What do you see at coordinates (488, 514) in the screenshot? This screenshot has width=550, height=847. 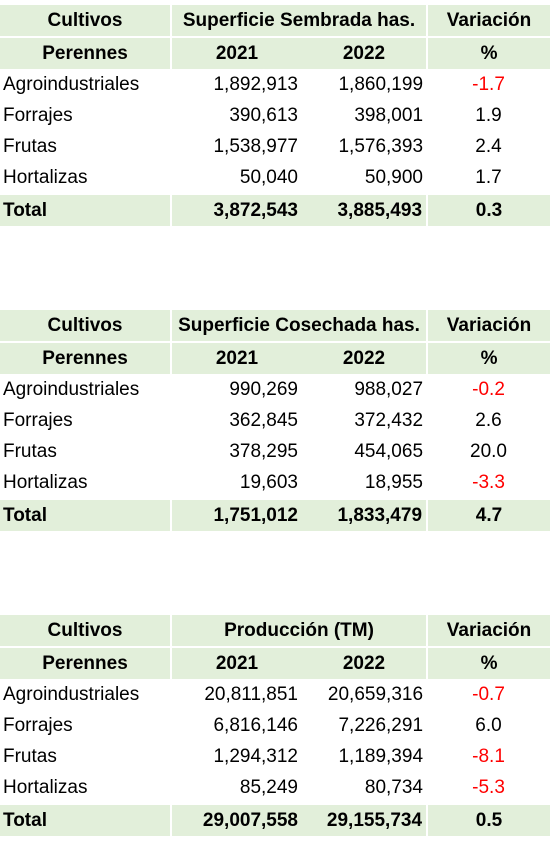 I see `total-variacion: 4.7` at bounding box center [488, 514].